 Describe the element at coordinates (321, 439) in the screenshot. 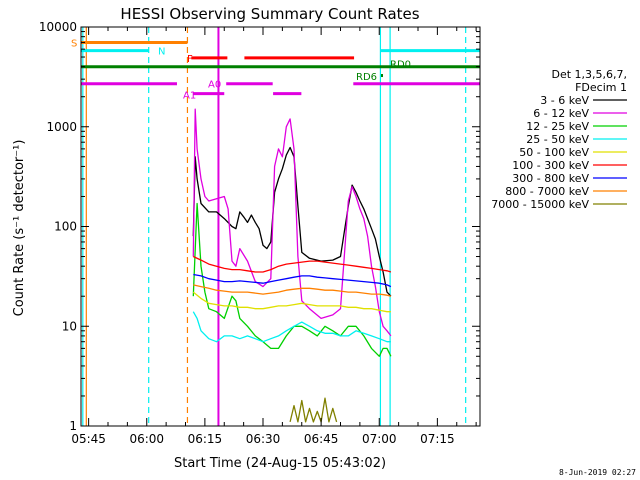

I see `x-tick-label: 06:45` at that location.